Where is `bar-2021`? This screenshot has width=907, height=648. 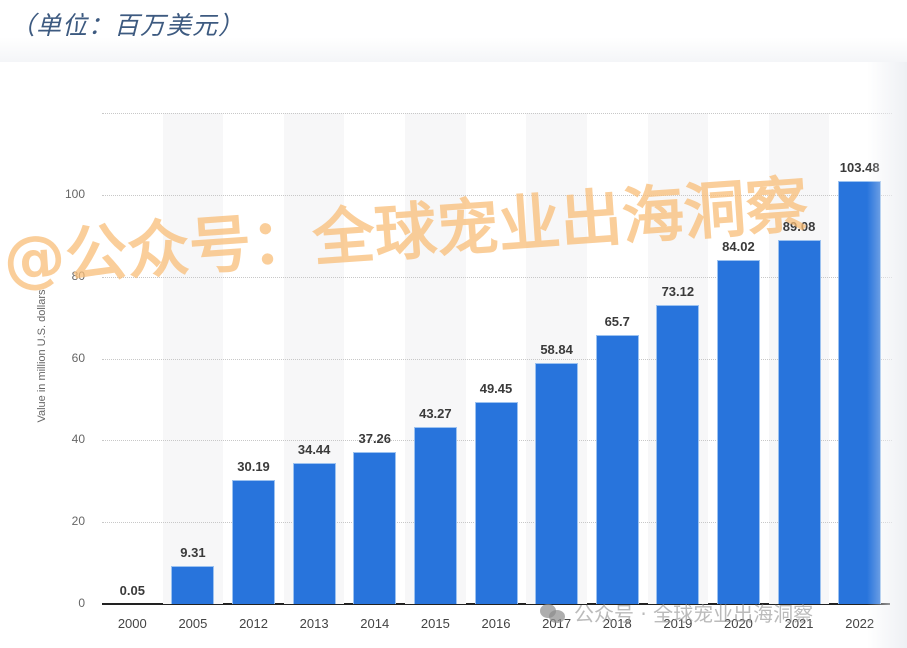 bar-2021 is located at coordinates (799, 421).